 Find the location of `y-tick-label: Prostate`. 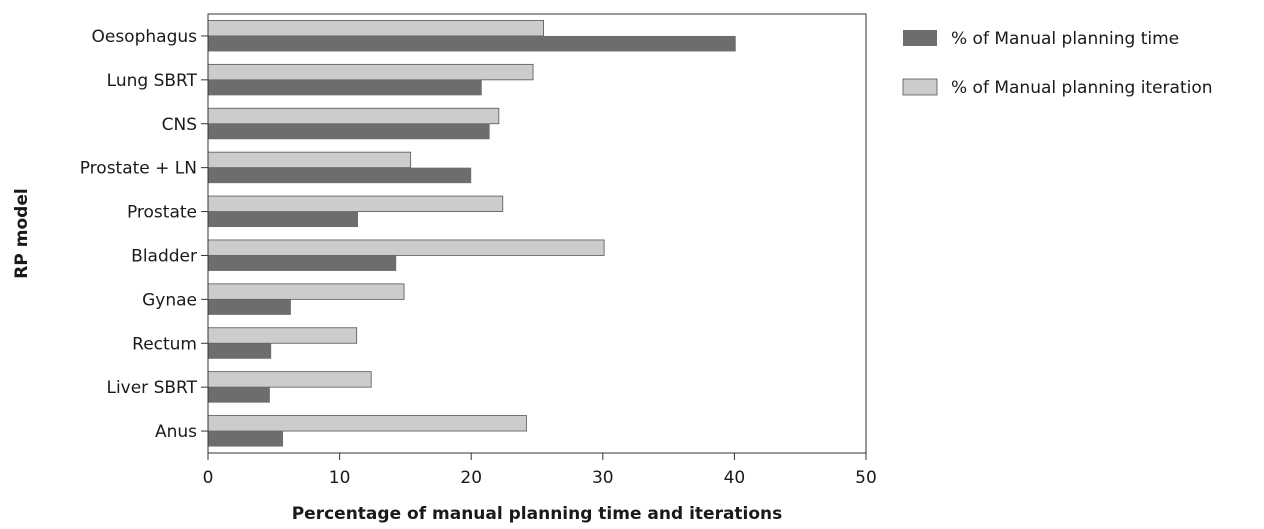

y-tick-label: Prostate is located at coordinates (162, 213).